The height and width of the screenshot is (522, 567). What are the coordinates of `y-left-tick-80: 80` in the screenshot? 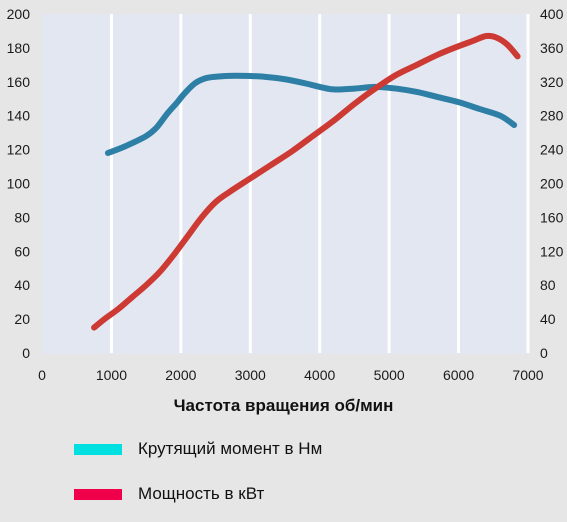 It's located at (22, 217).